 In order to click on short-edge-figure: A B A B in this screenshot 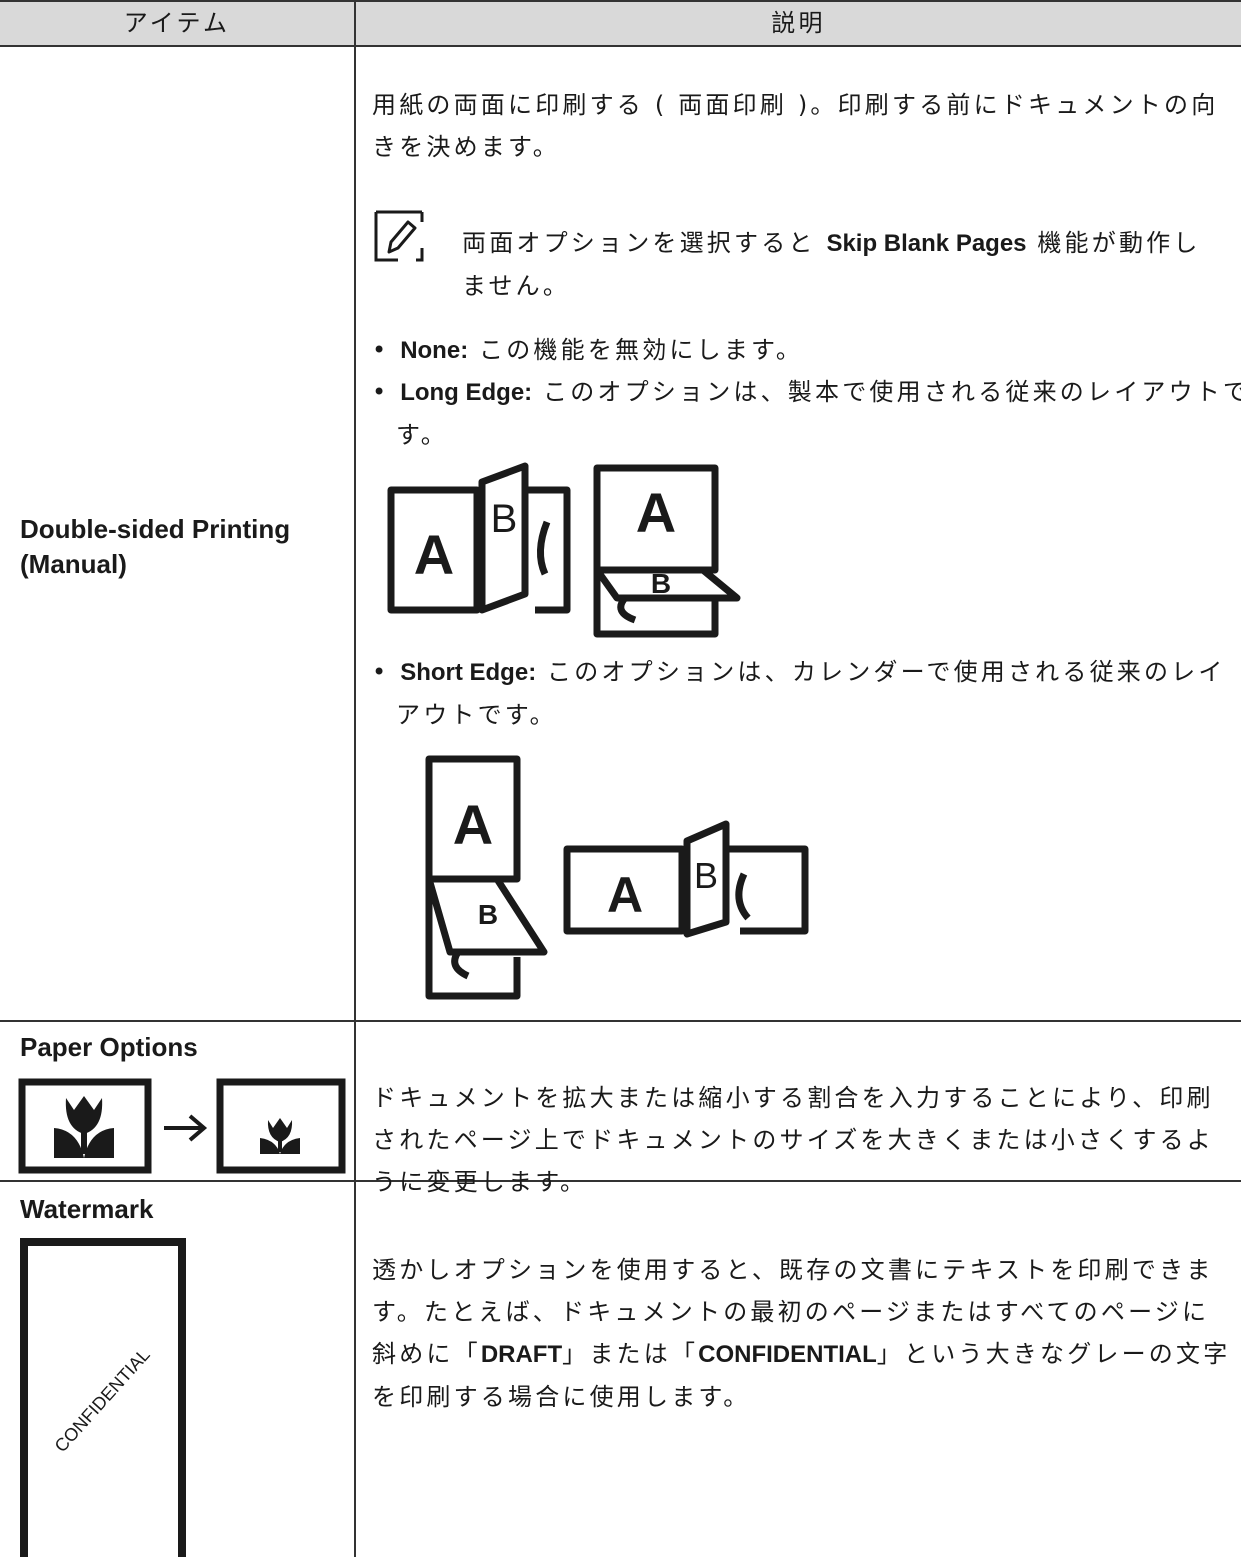, I will do `click(617, 877)`.